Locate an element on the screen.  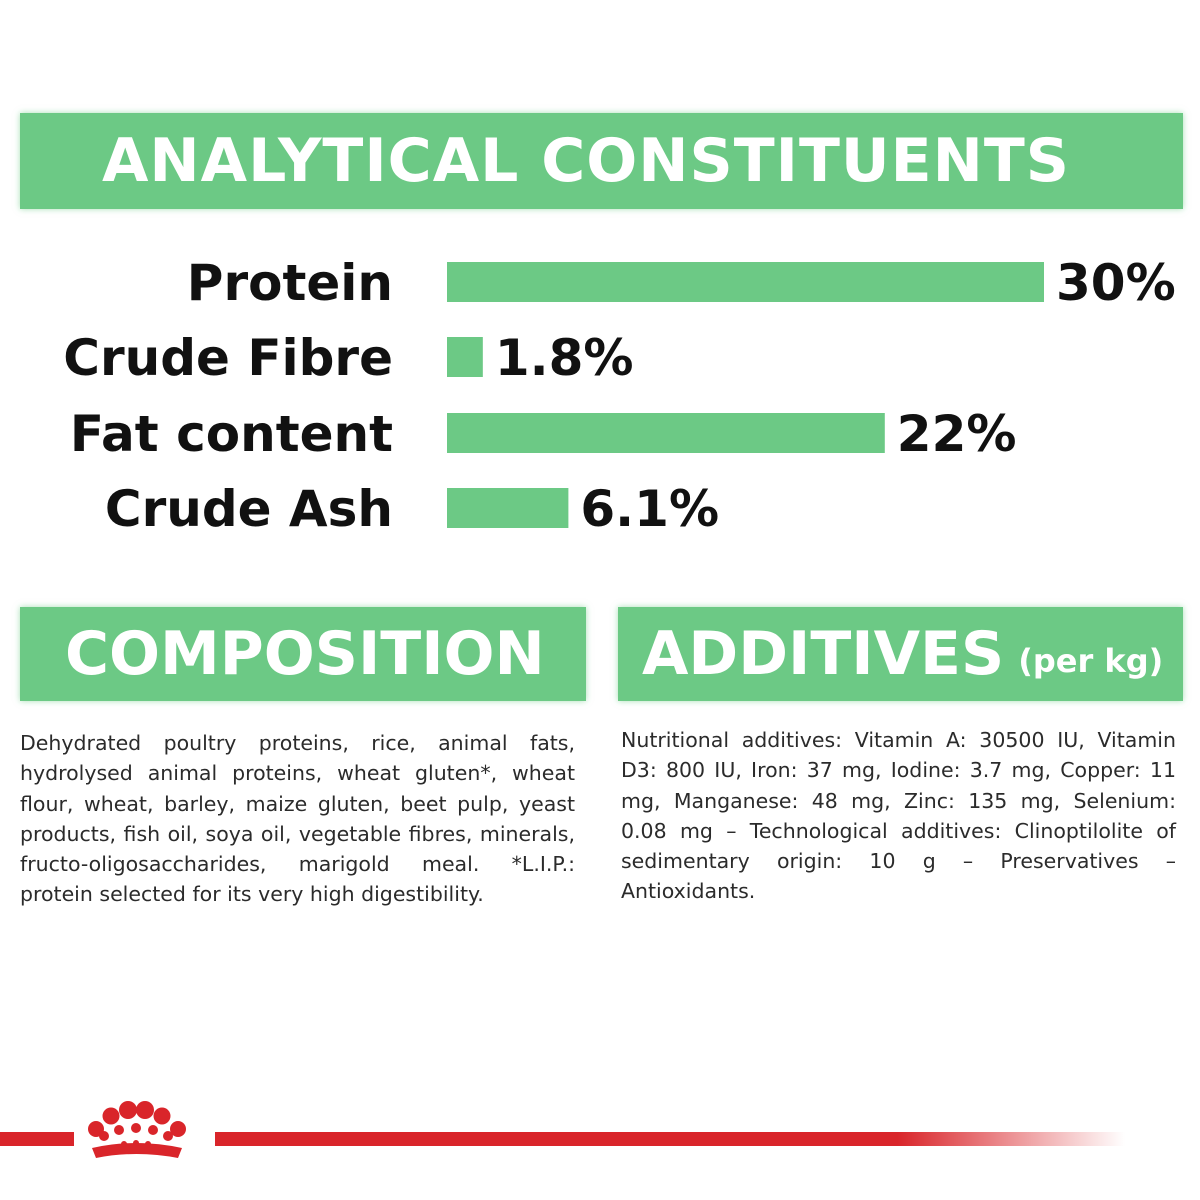
value-label: 1.8% is located at coordinates (564, 358).